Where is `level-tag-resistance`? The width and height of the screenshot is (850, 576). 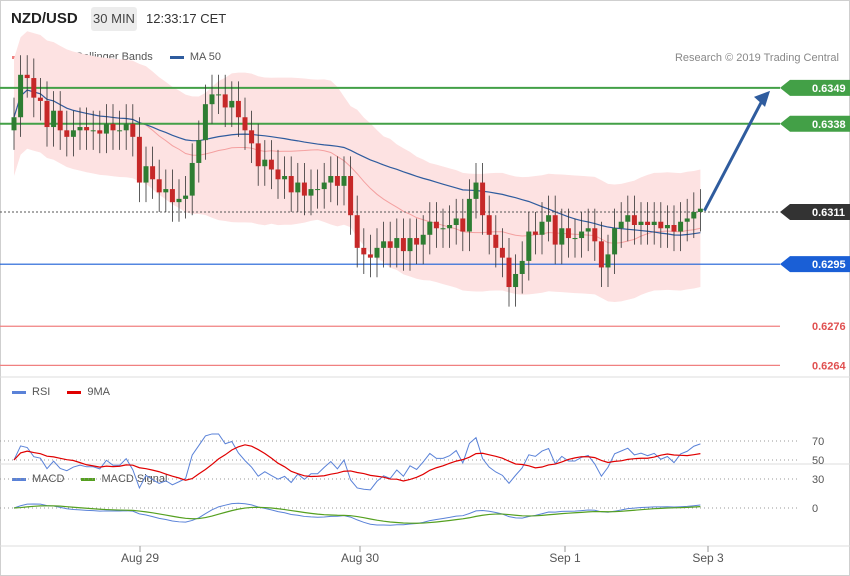 level-tag-resistance is located at coordinates (815, 87).